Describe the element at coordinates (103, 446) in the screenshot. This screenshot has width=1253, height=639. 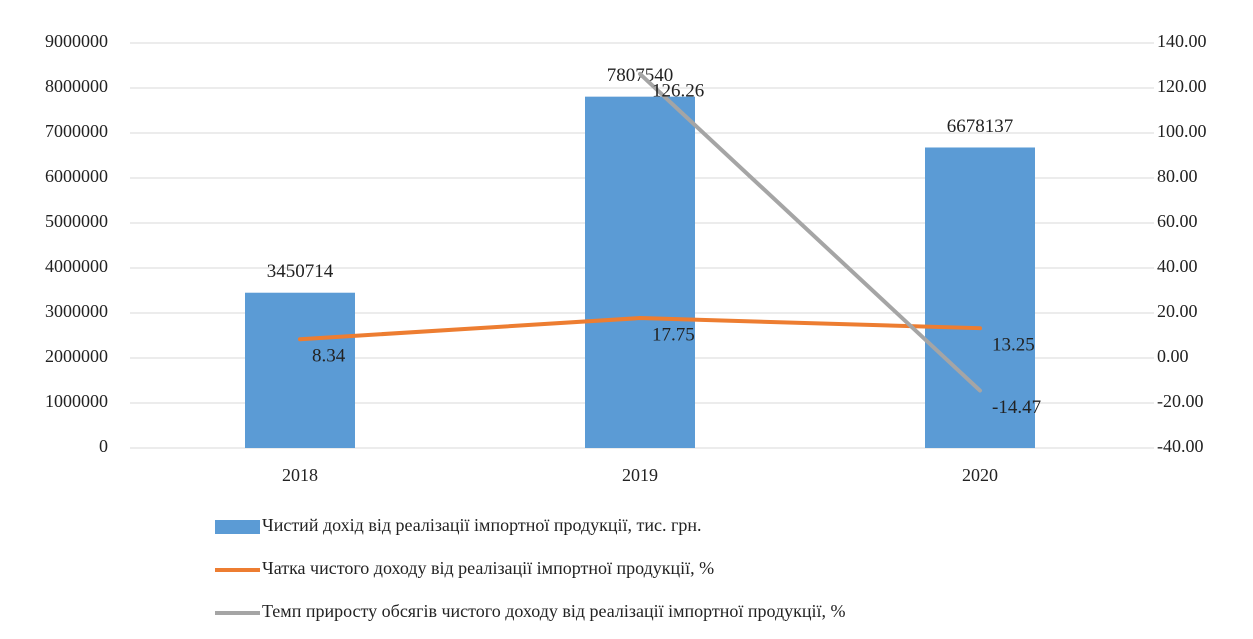
I see `y-tick-label: 0` at that location.